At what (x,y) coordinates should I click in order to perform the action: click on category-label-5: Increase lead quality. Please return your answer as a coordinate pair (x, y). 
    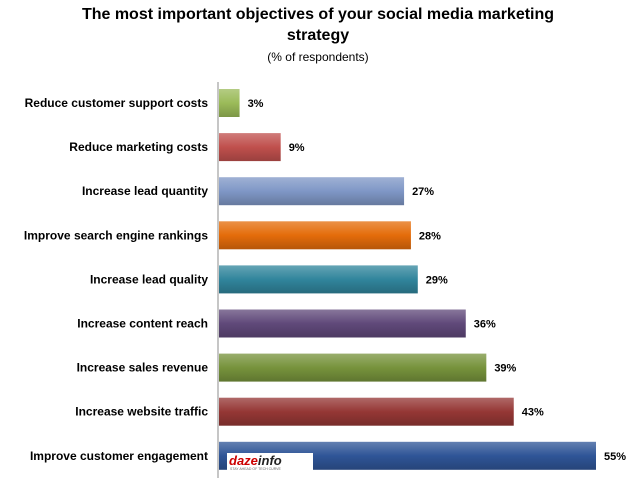
    Looking at the image, I should click on (149, 279).